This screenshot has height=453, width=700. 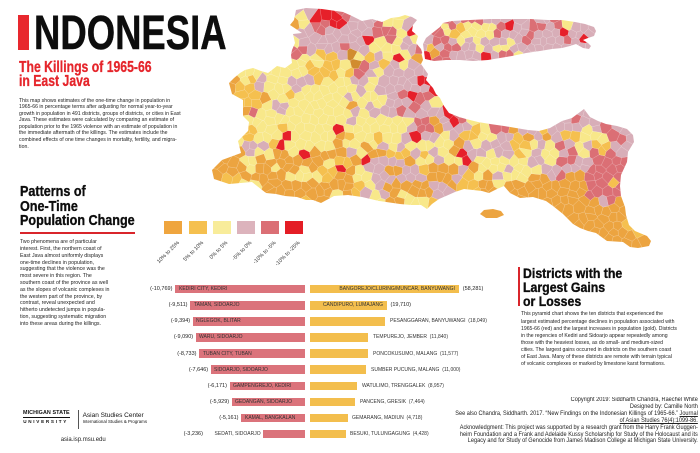 What do you see at coordinates (193, 251) in the screenshot?
I see `svg-text: 5% to 10%` at bounding box center [193, 251].